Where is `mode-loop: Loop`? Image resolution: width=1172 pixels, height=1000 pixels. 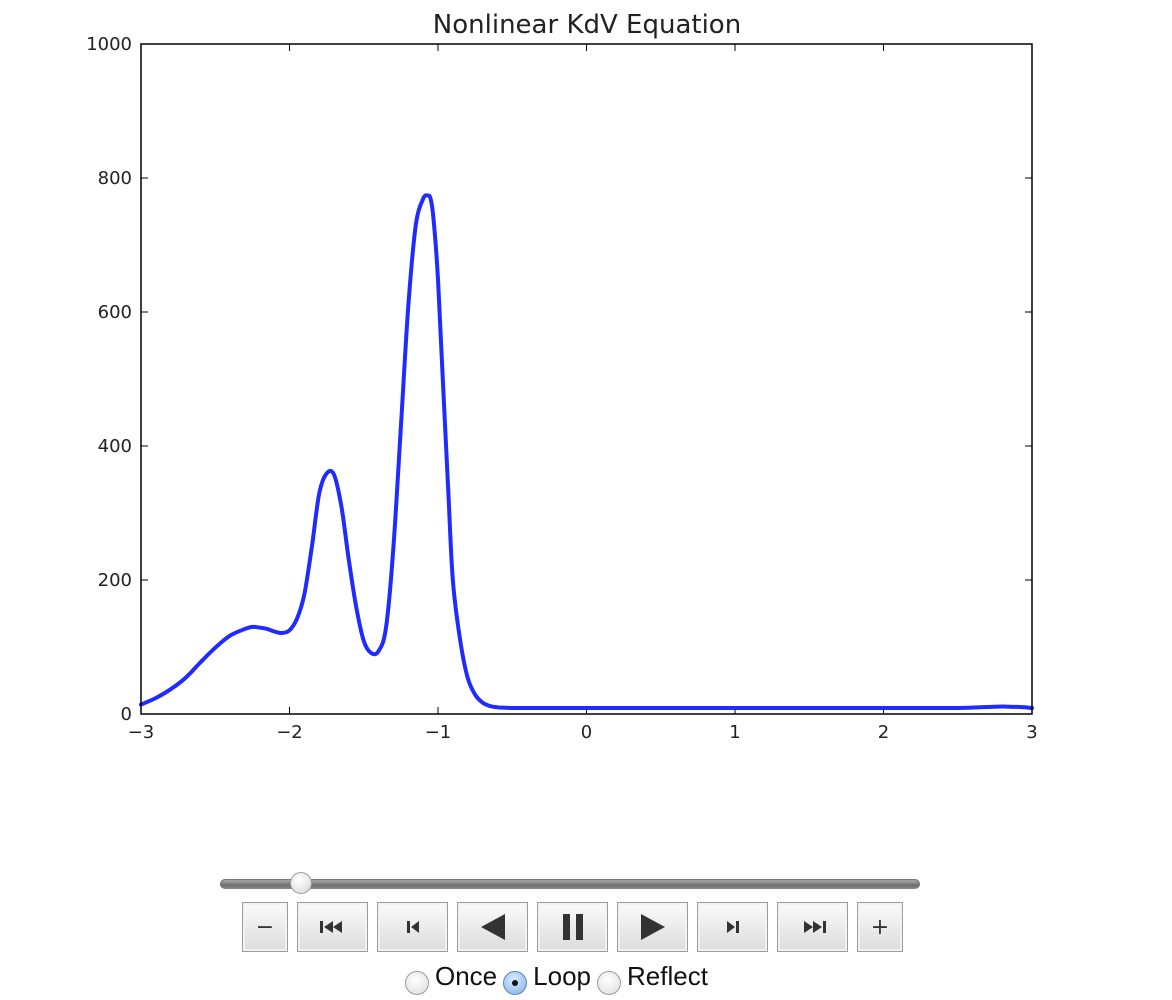 mode-loop: Loop is located at coordinates (547, 976).